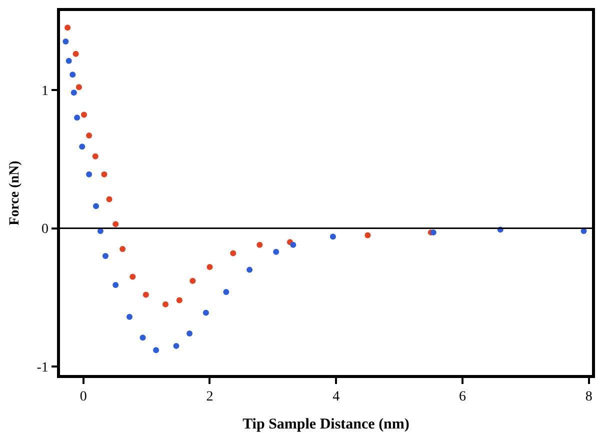 The width and height of the screenshot is (603, 438). I want to click on x-tick-label: 6, so click(462, 397).